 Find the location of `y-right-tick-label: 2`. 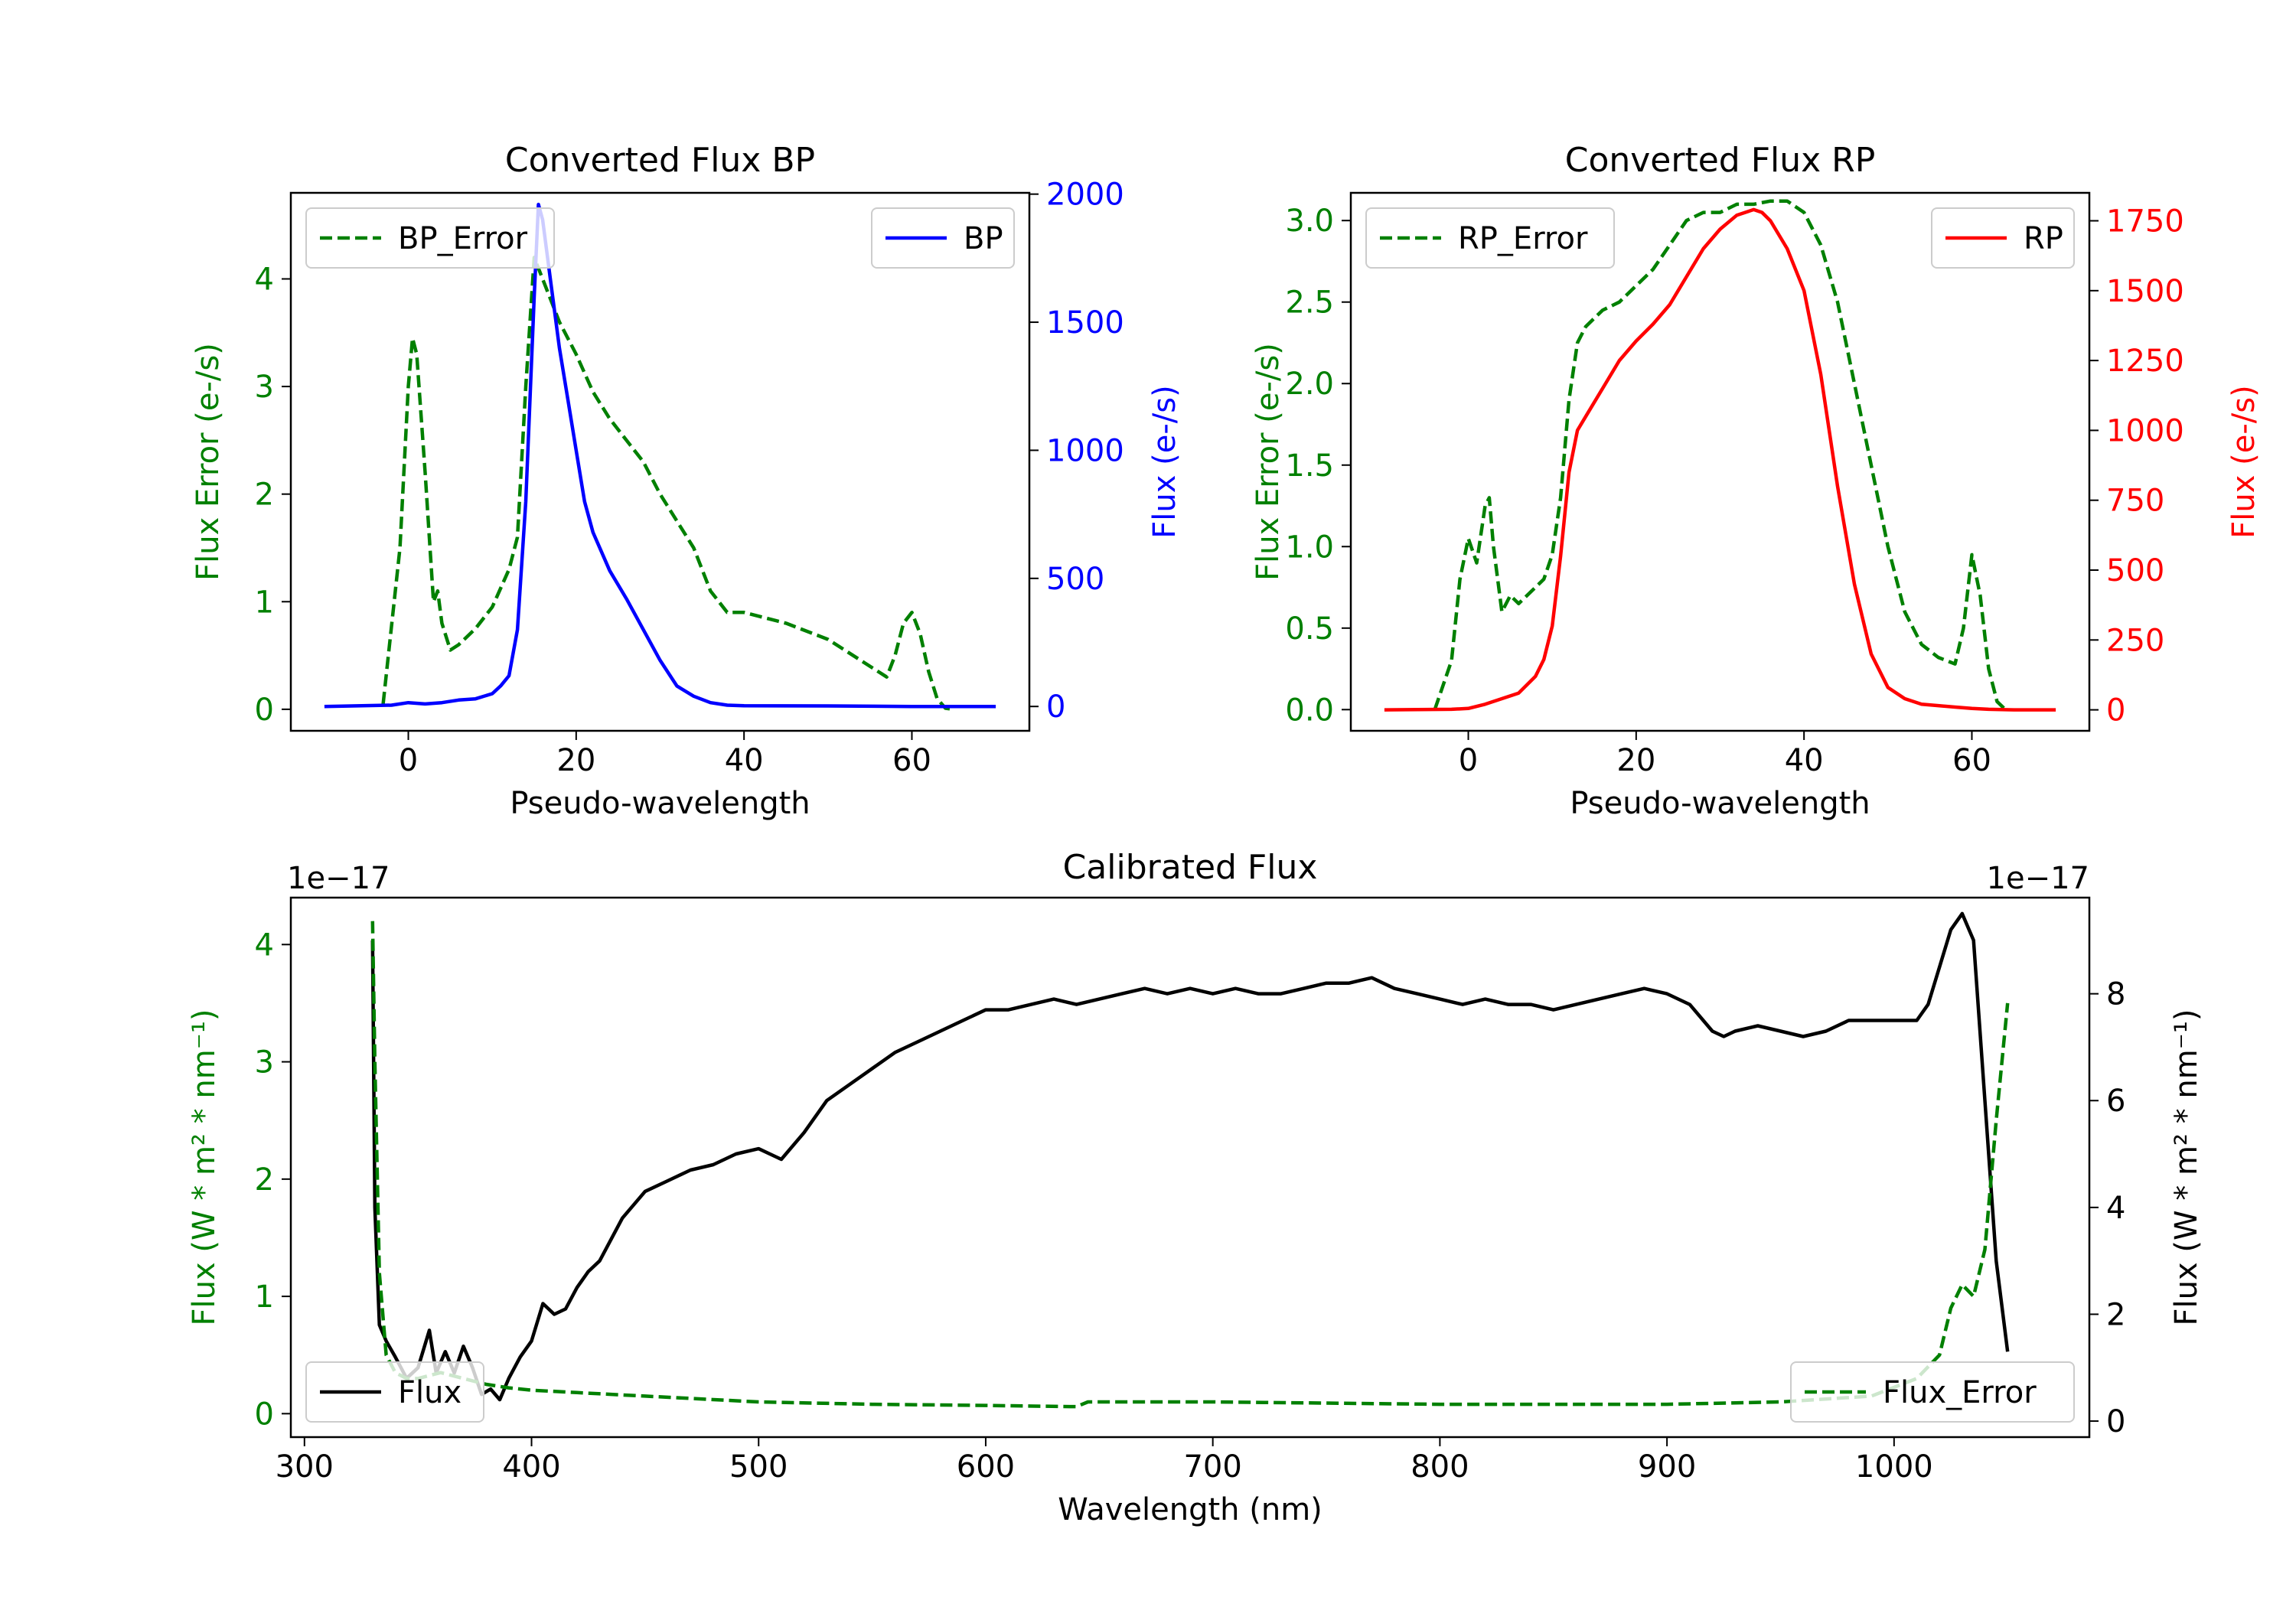

y-right-tick-label: 2 is located at coordinates (2115, 1314).